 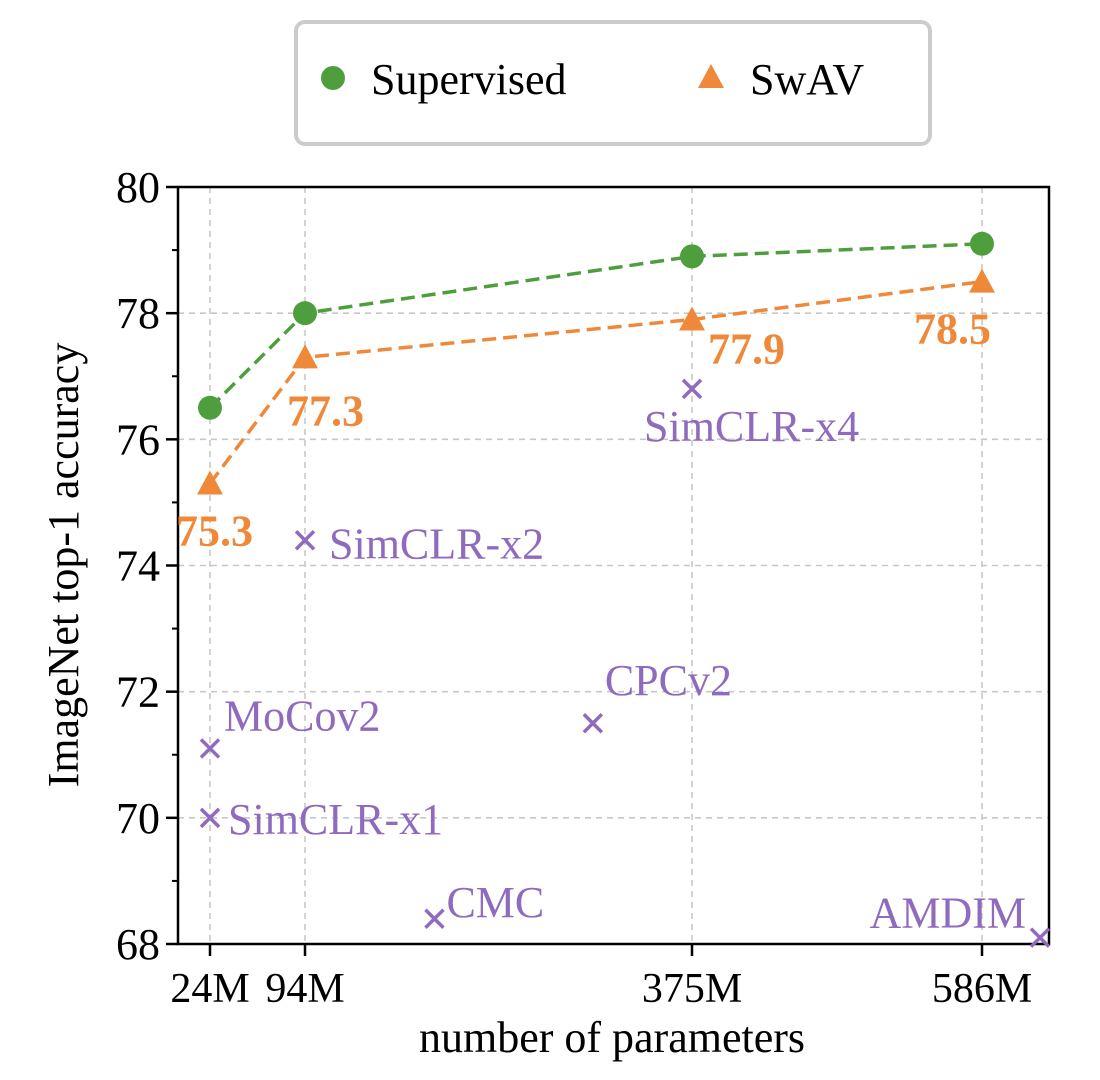 I want to click on method-label-simclr-x1: SimCLR-x1, so click(x=335, y=819).